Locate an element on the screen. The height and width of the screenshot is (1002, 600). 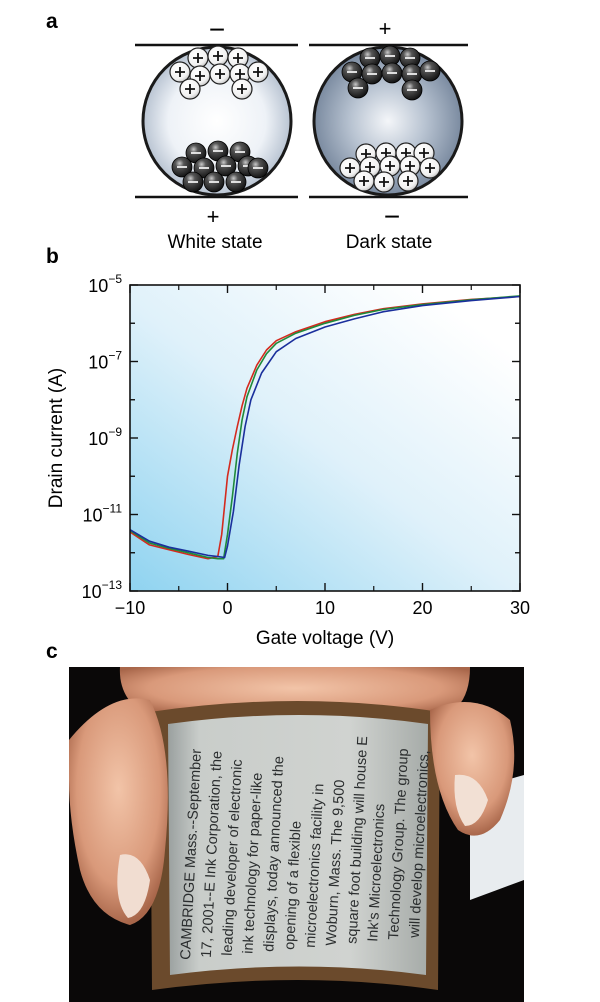
white-state-capsule: − + White state is located at coordinates (216, 133).